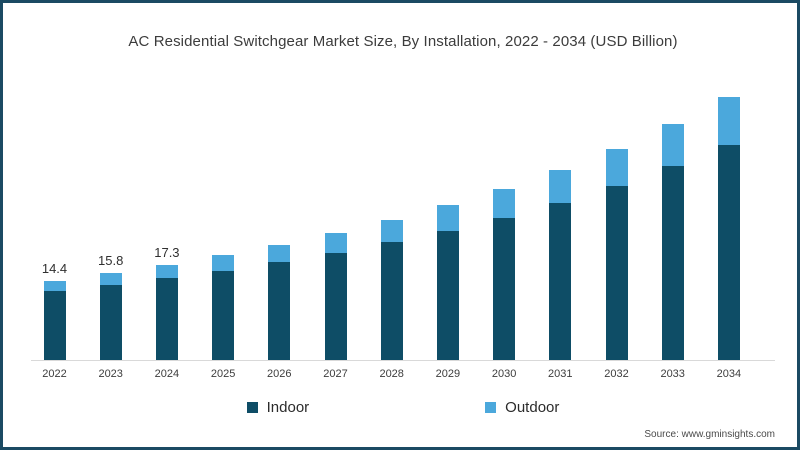 The height and width of the screenshot is (450, 800). What do you see at coordinates (54, 268) in the screenshot?
I see `bar-value-label: 14.4` at bounding box center [54, 268].